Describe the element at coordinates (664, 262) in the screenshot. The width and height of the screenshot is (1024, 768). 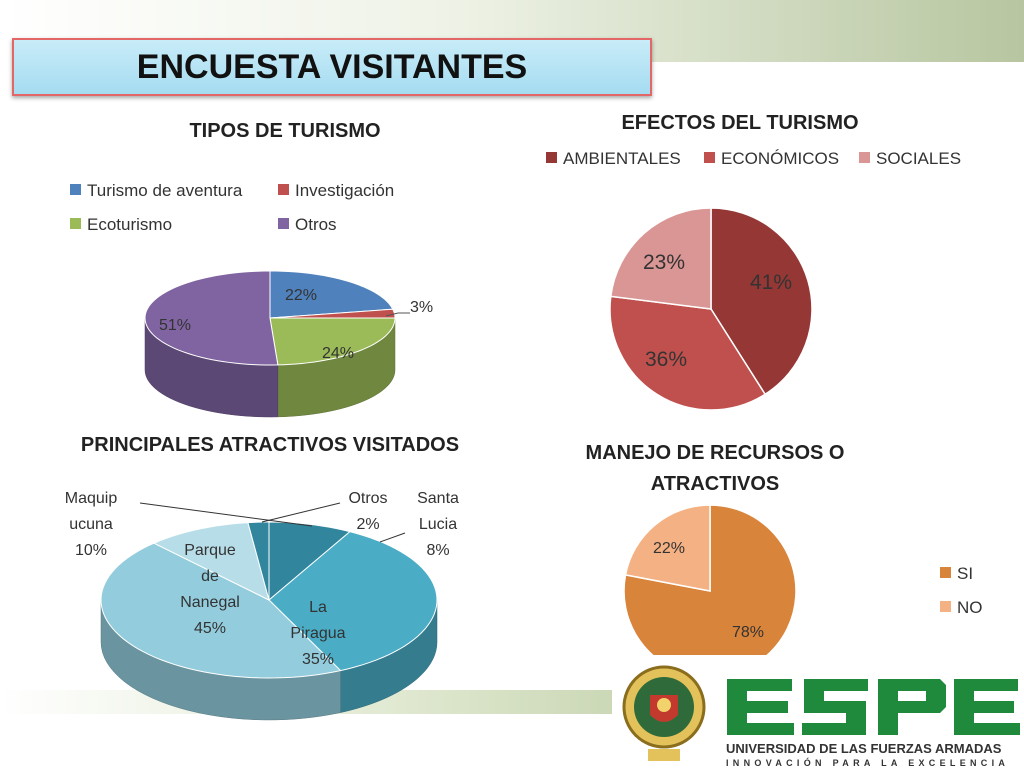
I see `chart2-data-label-2: 23%` at that location.